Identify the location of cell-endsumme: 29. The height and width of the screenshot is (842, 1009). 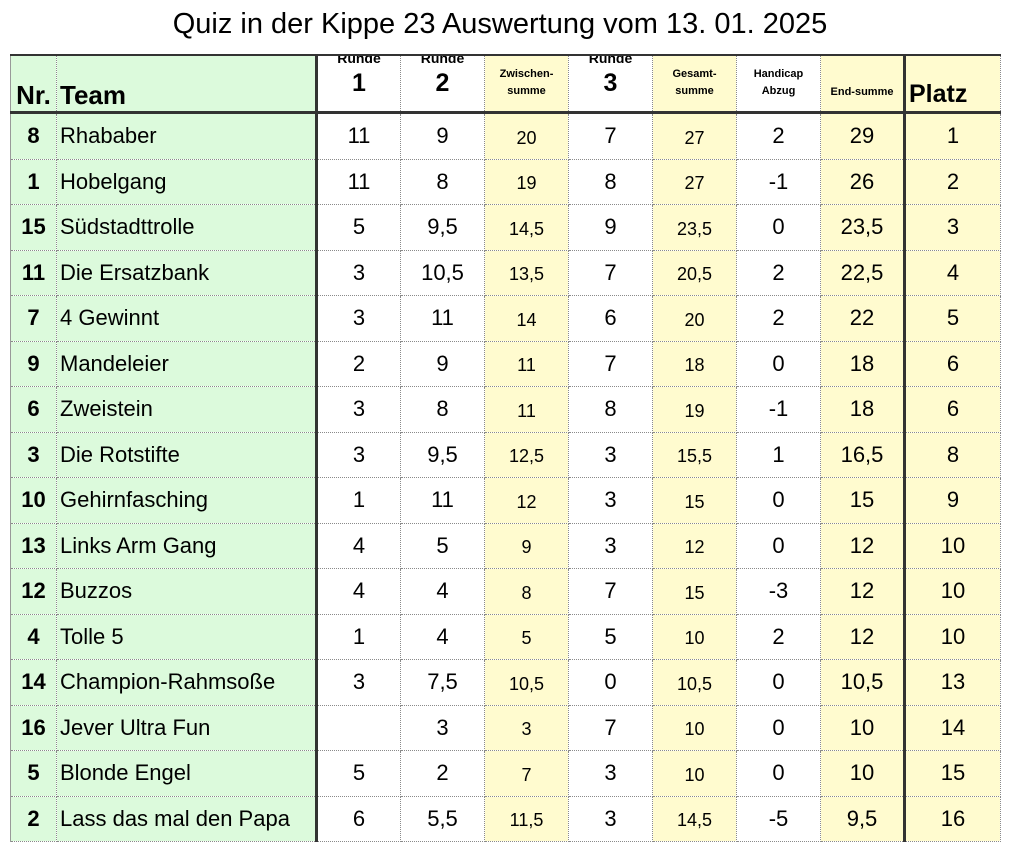
(863, 136).